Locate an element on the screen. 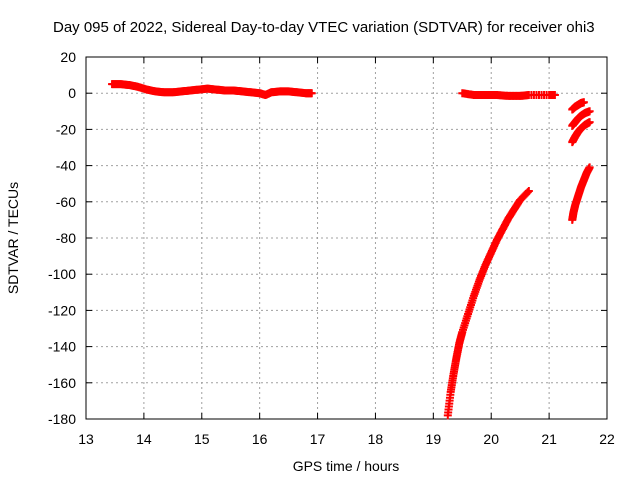  x-axis-label: GPS time / hours is located at coordinates (346, 466).